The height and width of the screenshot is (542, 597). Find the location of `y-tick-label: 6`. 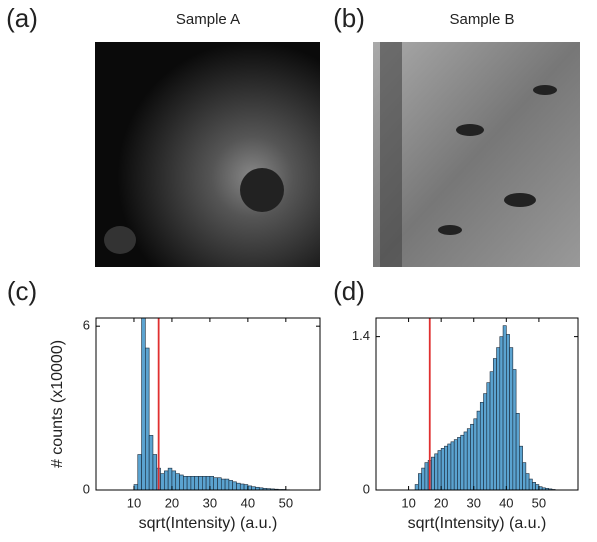

y-tick-label: 6 is located at coordinates (86, 325).